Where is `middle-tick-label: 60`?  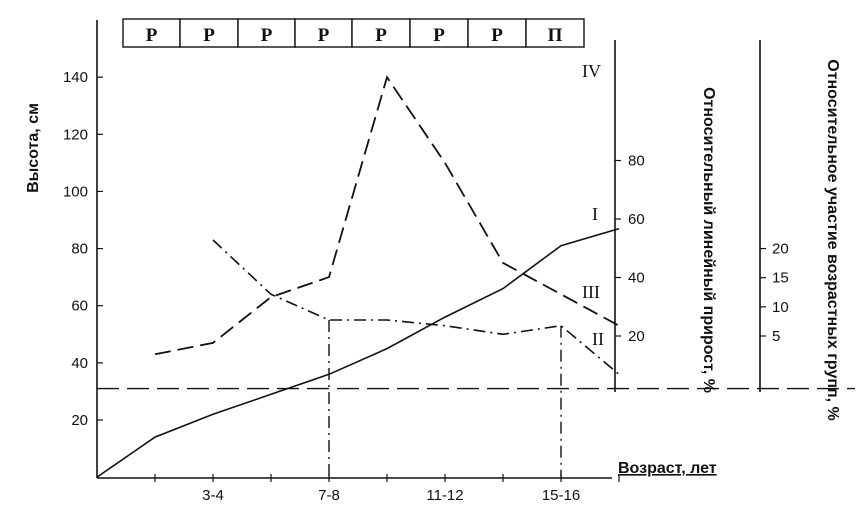
middle-tick-label: 60 is located at coordinates (636, 219).